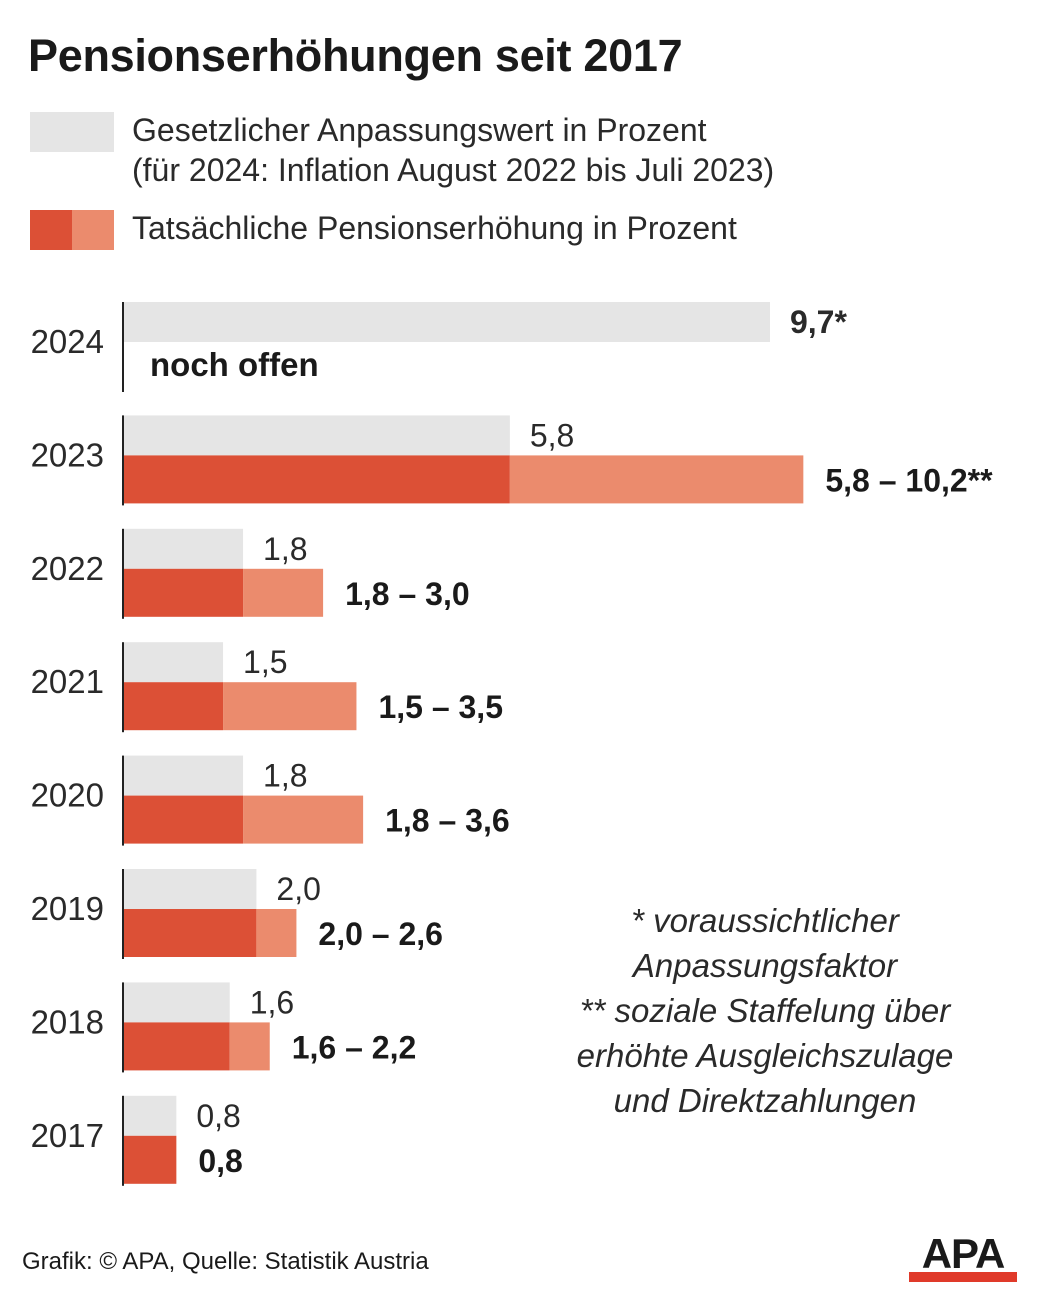  What do you see at coordinates (218, 1116) in the screenshot?
I see `data-label-legal: 0,8` at bounding box center [218, 1116].